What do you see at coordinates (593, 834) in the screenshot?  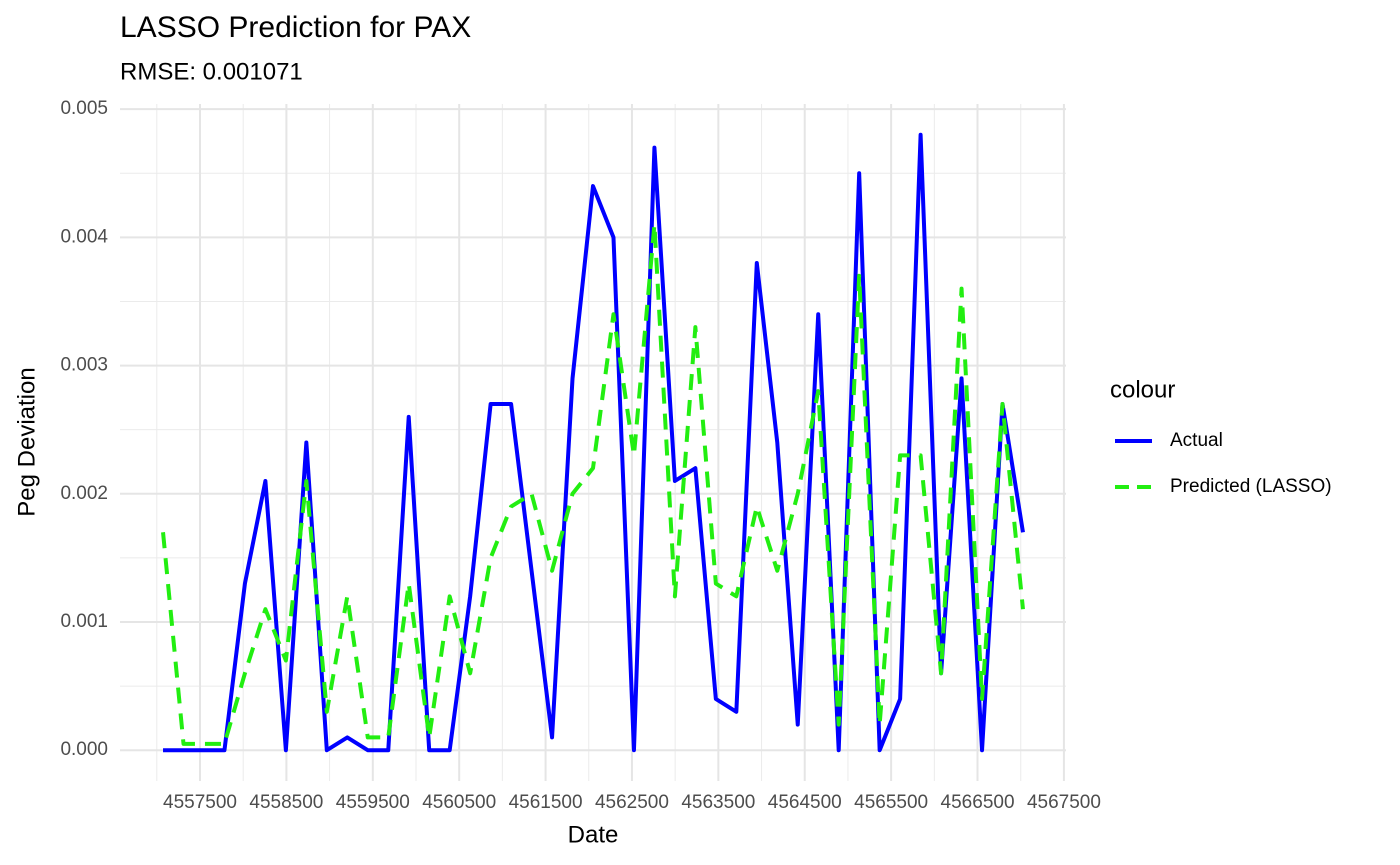 I see `x-axis-title: Date` at bounding box center [593, 834].